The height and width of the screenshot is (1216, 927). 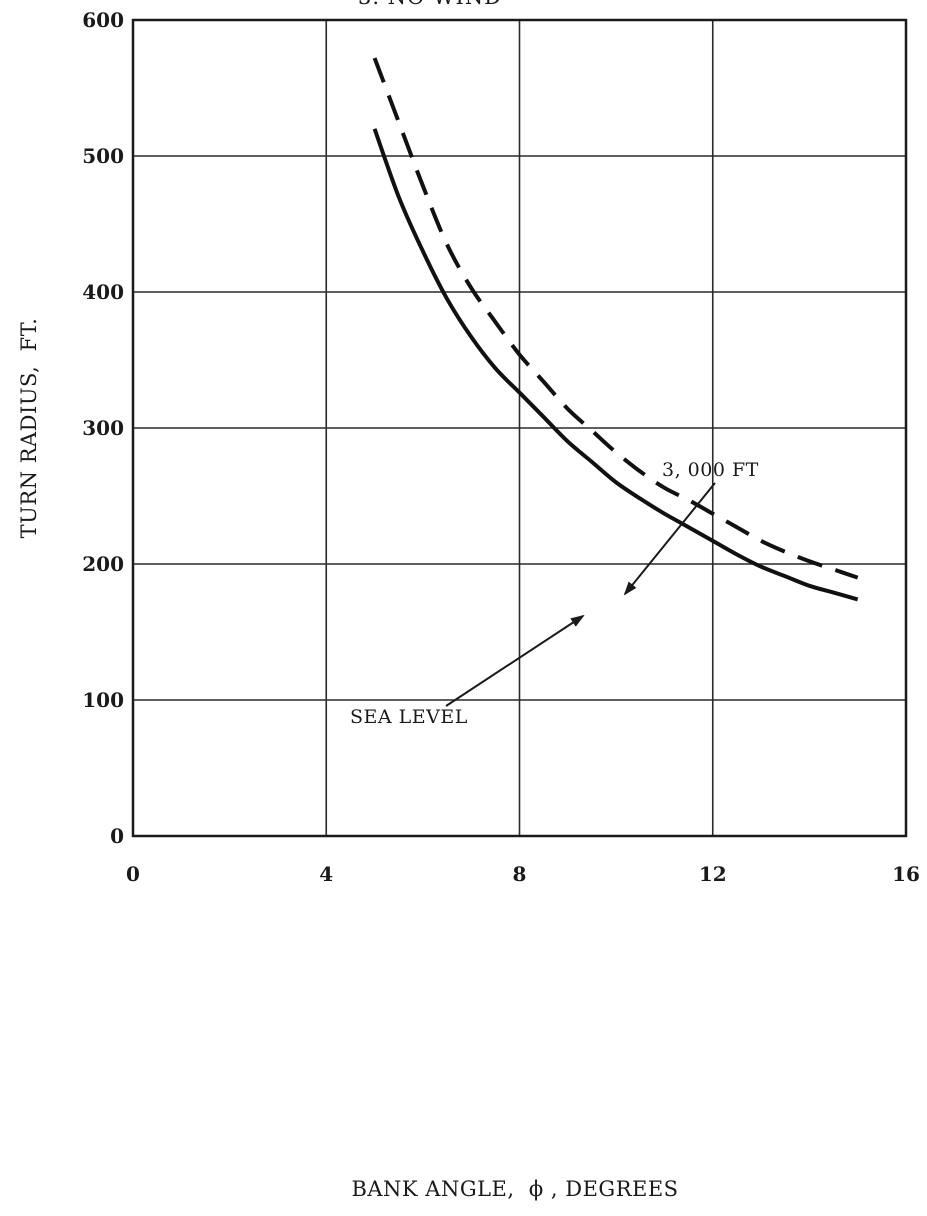 What do you see at coordinates (713, 874) in the screenshot?
I see `x-tick-label-12: 12` at bounding box center [713, 874].